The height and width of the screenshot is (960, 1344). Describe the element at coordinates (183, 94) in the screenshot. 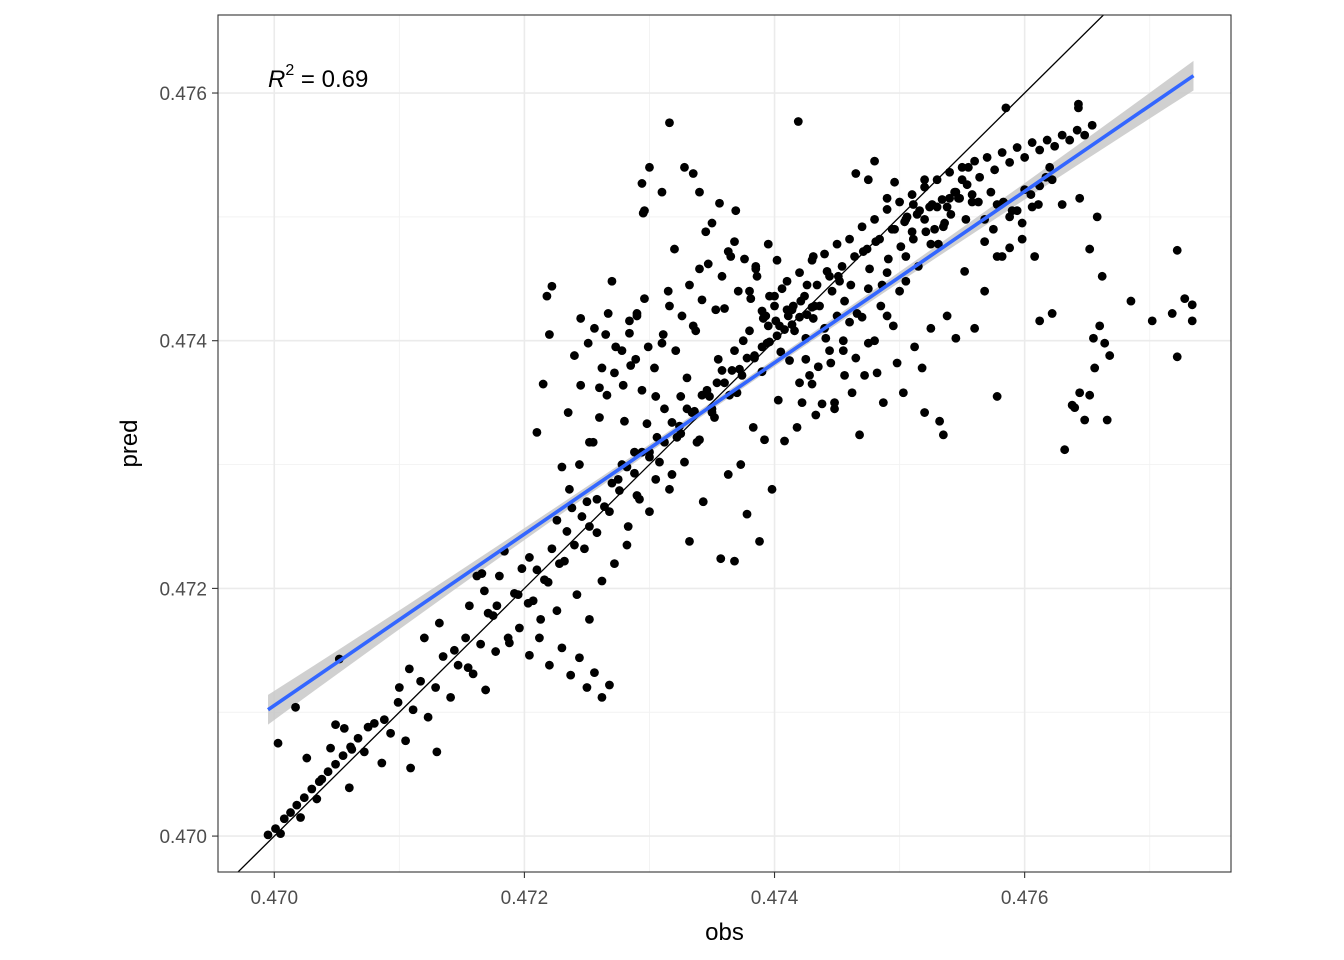

I see `y-tick-label: 0.476` at that location.